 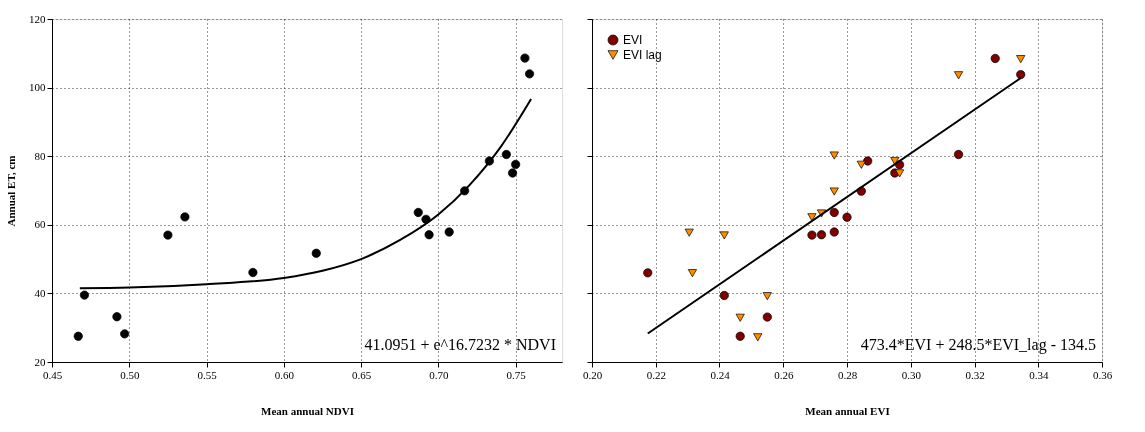 What do you see at coordinates (307, 410) in the screenshot?
I see `x-axis-title: Mean annual NDVI` at bounding box center [307, 410].